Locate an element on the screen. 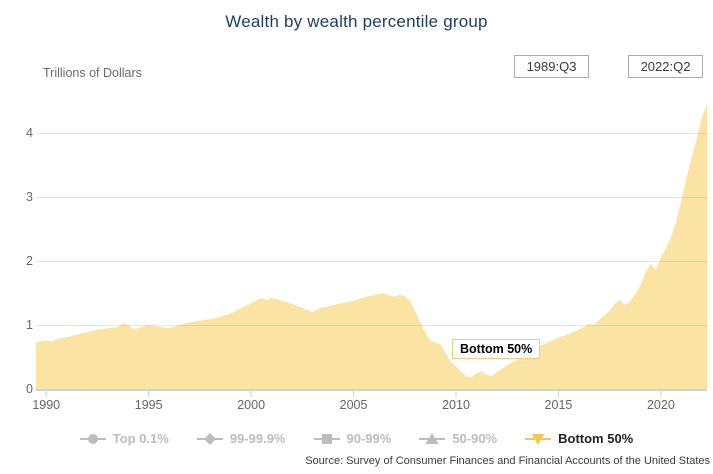 This screenshot has width=713, height=474. x-tick-label: 2015 is located at coordinates (559, 405).